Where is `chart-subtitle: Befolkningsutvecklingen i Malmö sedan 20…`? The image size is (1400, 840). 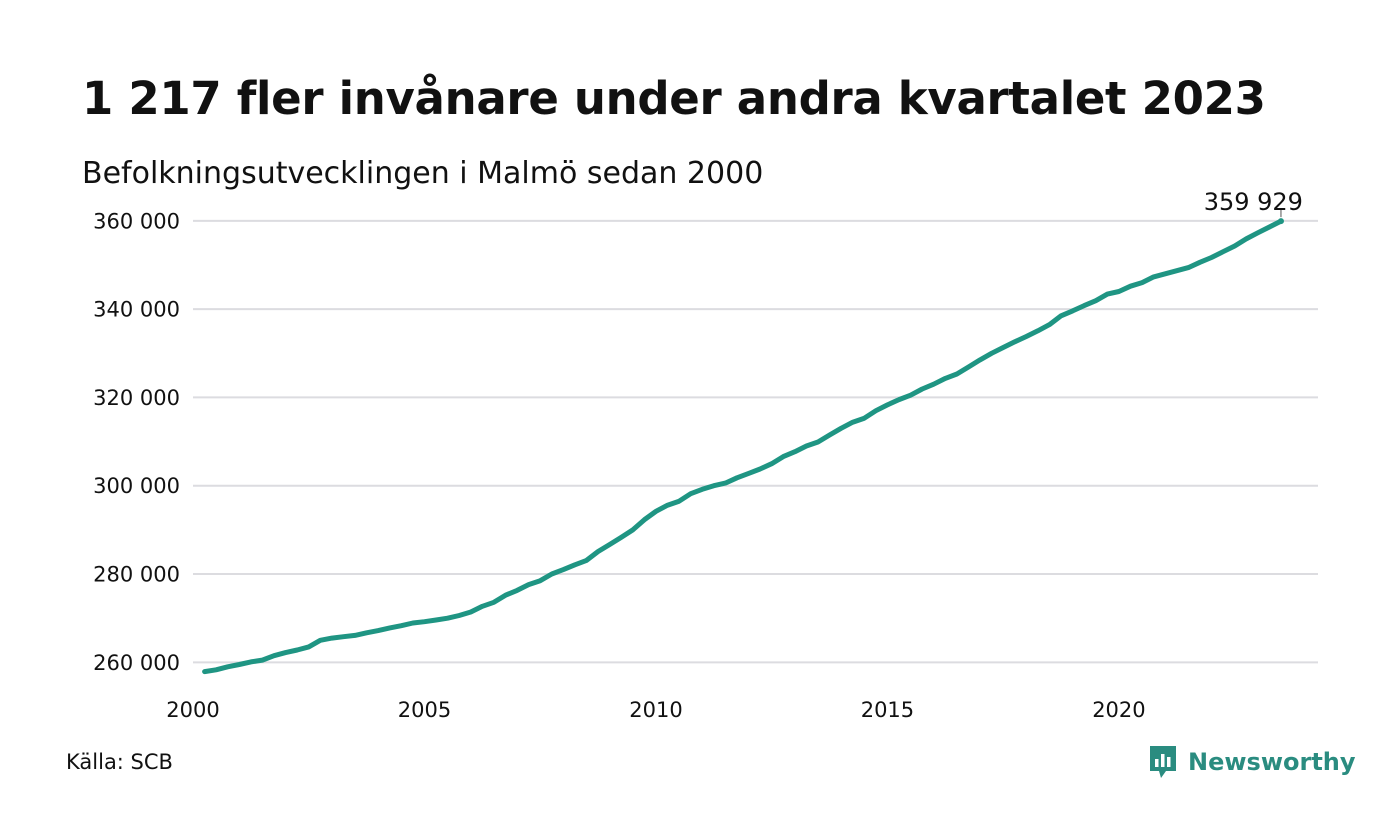
chart-subtitle: Befolkningsutvecklingen i Malmö sedan 20… is located at coordinates (423, 173).